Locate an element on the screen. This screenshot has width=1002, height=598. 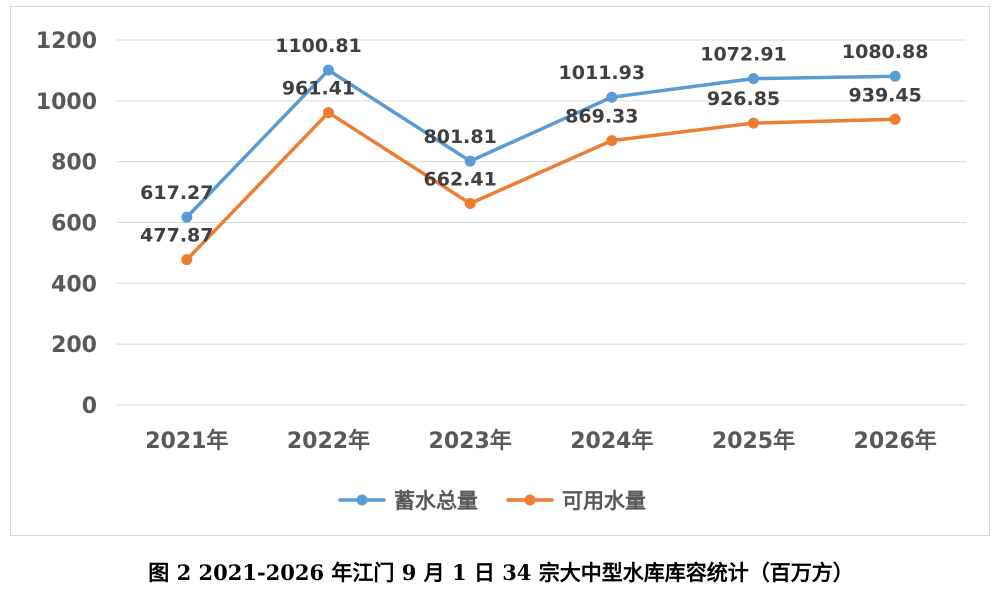
data-label: 617.27 is located at coordinates (176, 193).